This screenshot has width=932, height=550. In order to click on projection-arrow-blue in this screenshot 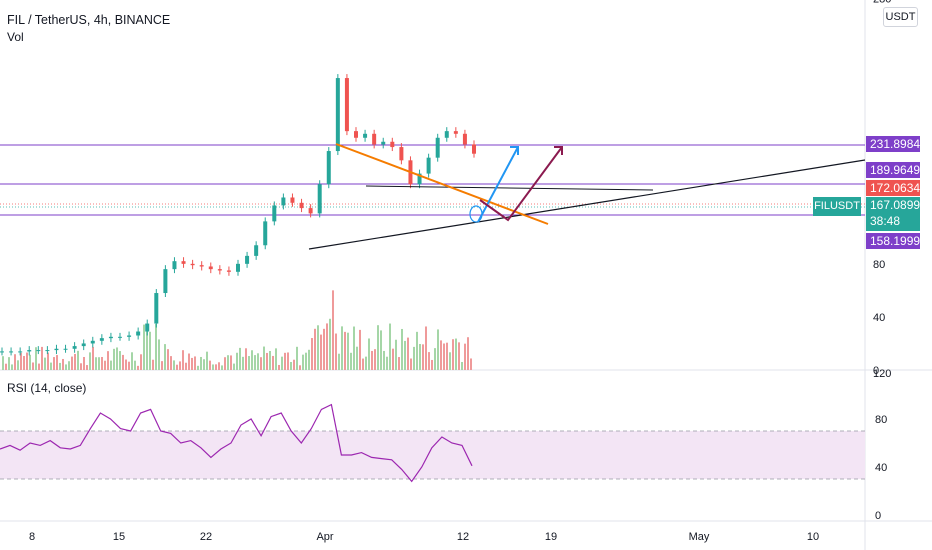, I will do `click(498, 184)`.